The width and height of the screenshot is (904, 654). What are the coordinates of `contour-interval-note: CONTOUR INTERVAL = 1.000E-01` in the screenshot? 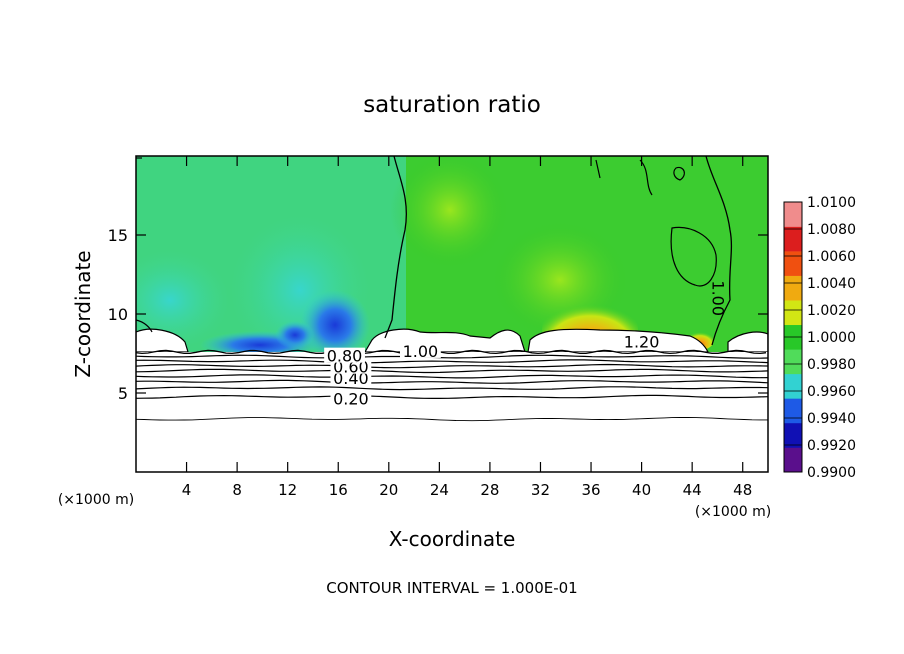 It's located at (451, 588).